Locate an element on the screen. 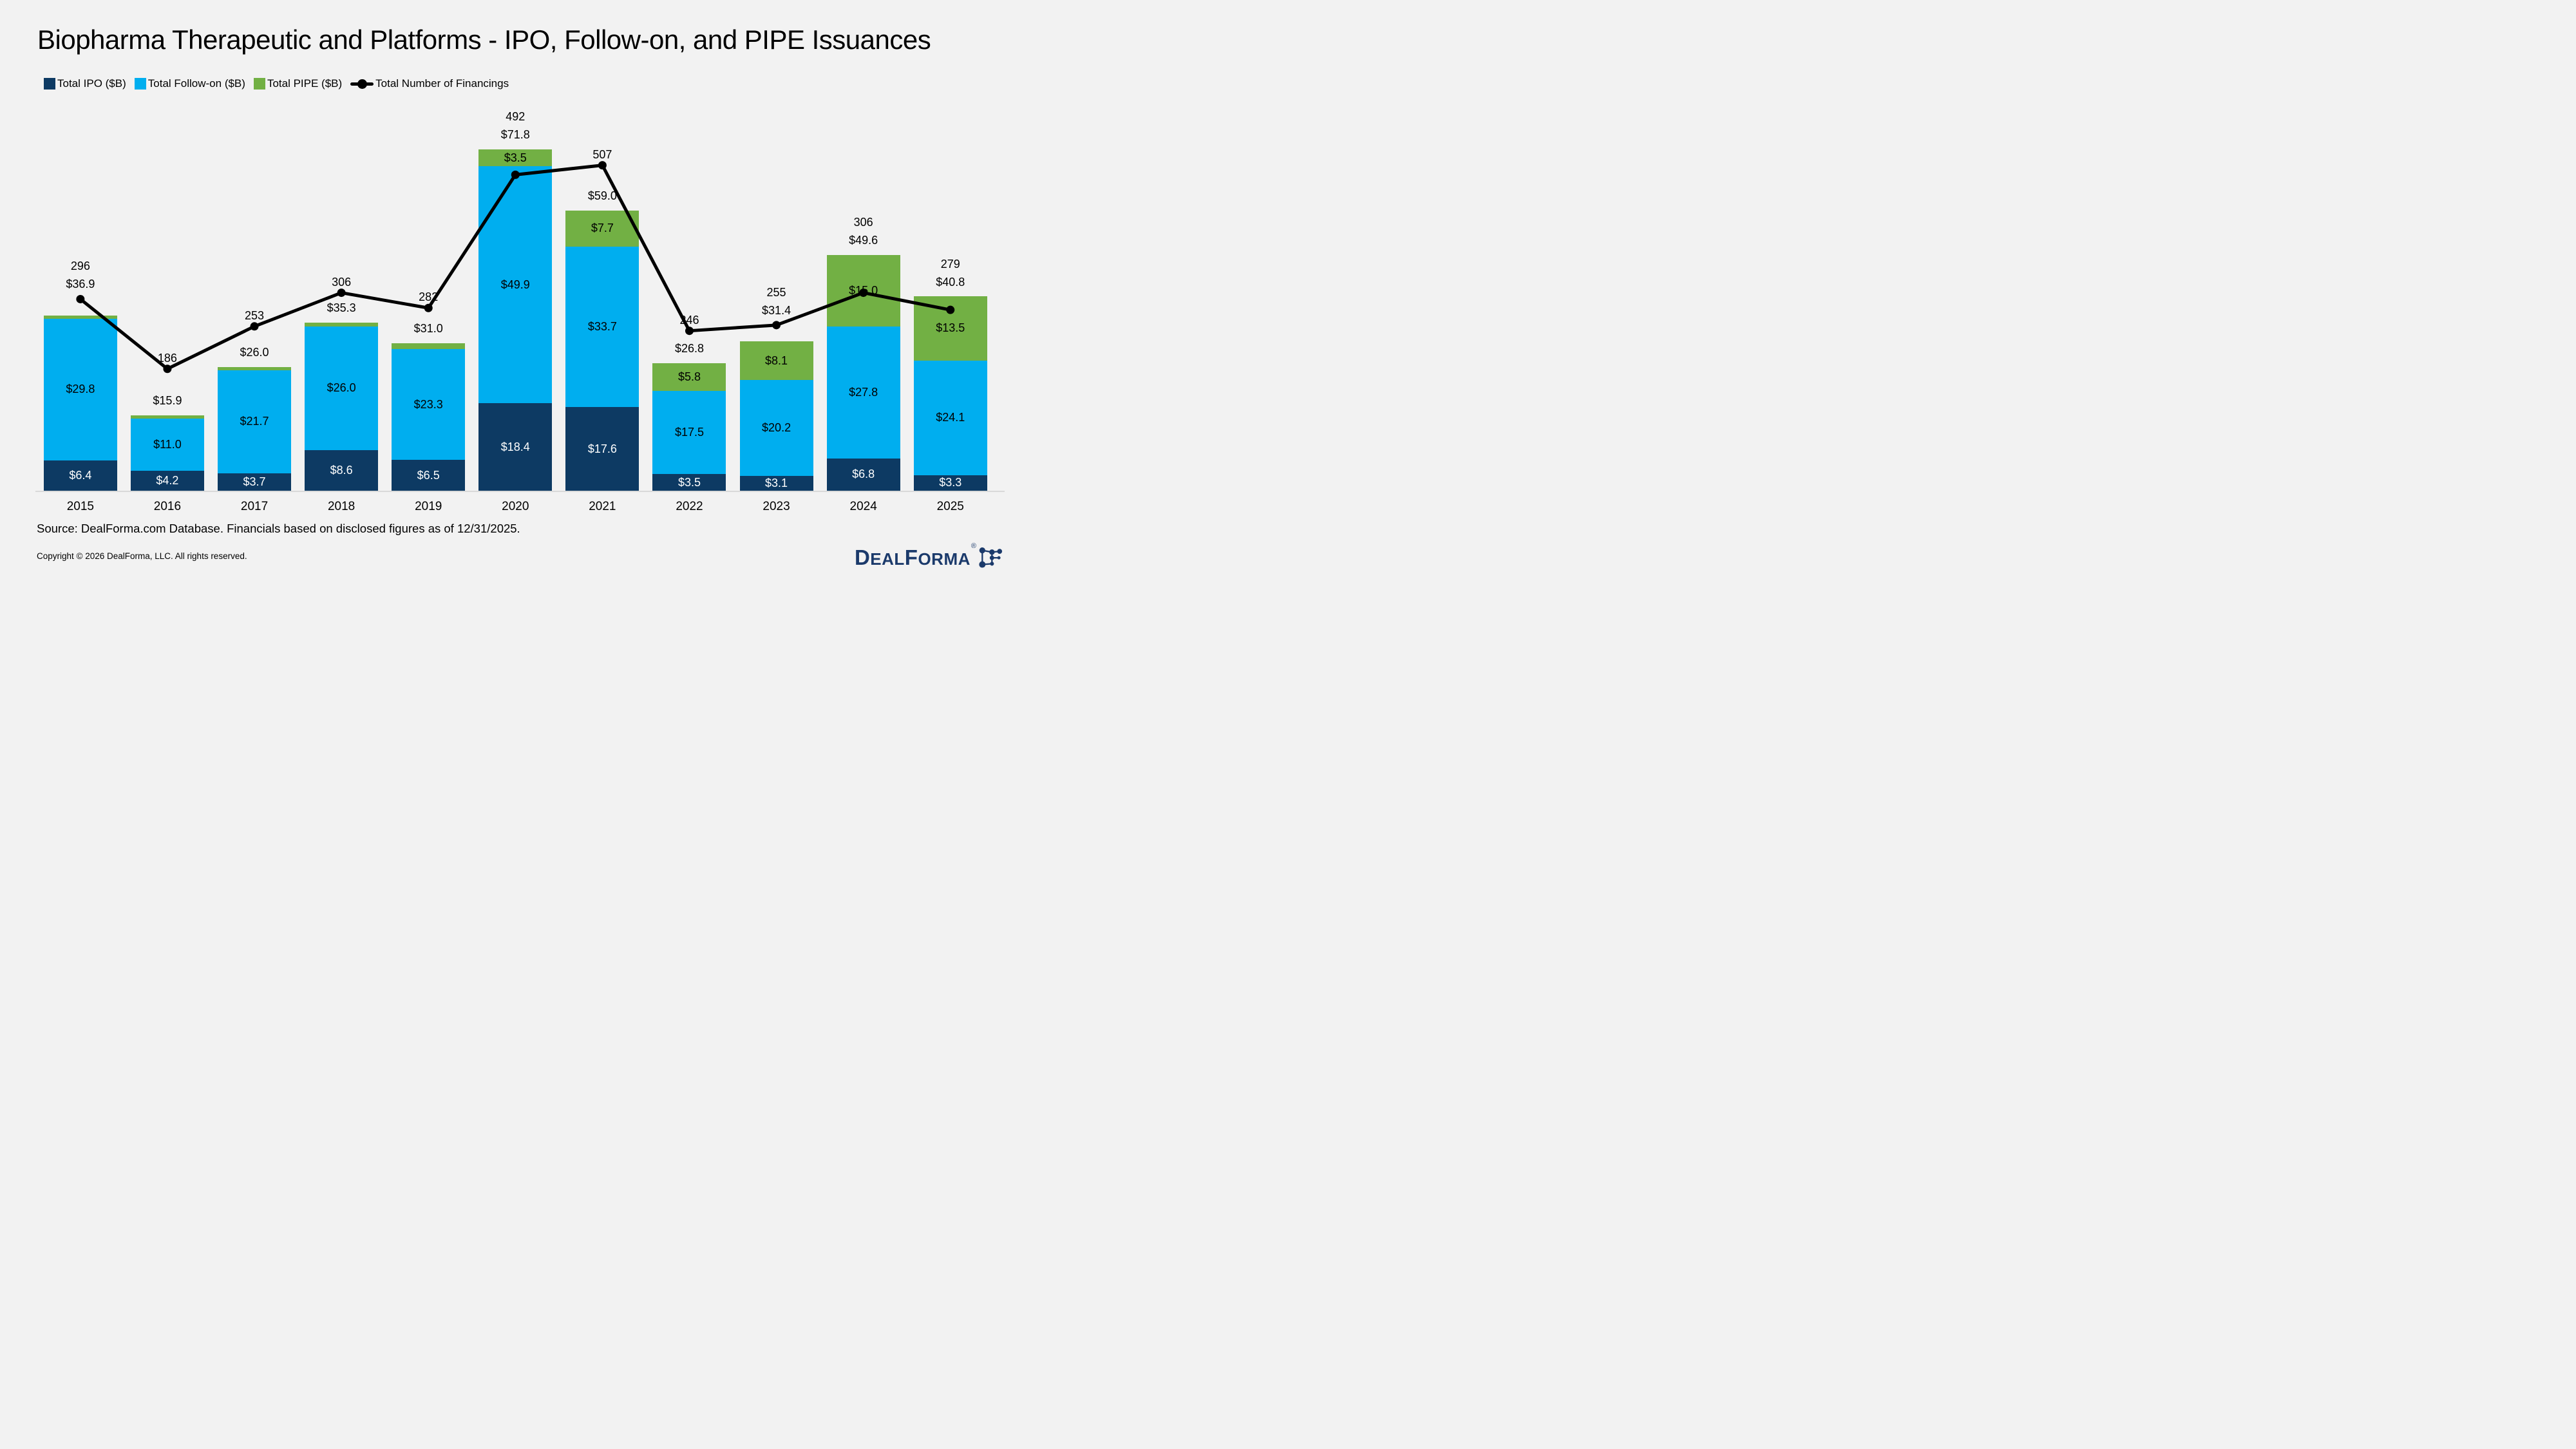 Image resolution: width=2576 pixels, height=1449 pixels. count-label-2015: 296 is located at coordinates (80, 266).